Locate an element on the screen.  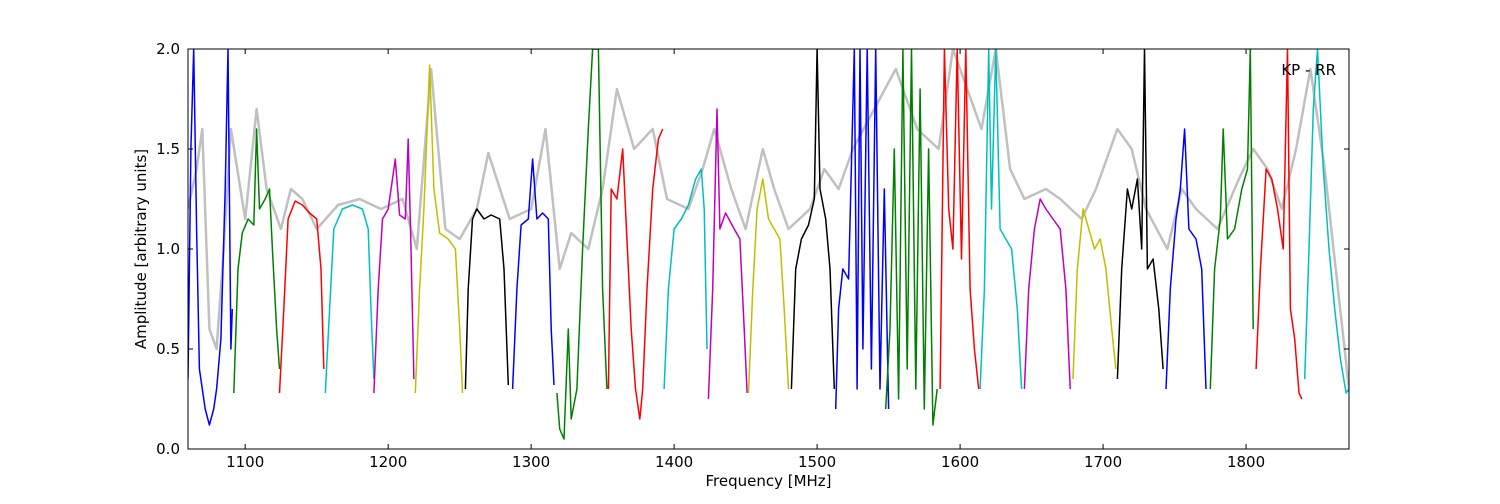
x-tick-label: 1300 is located at coordinates (531, 462).